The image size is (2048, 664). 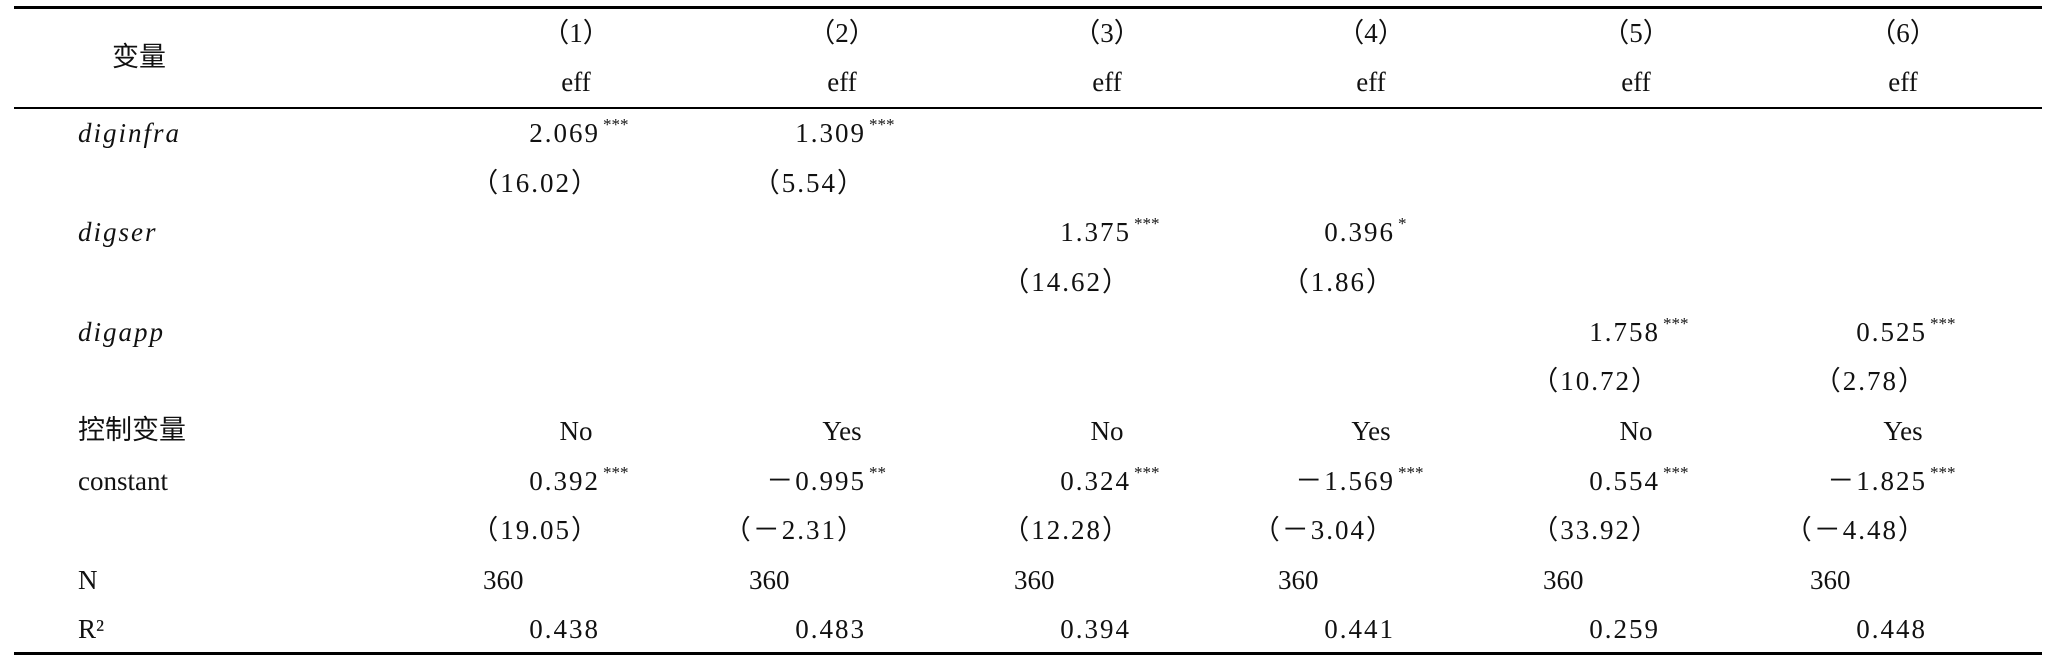 I want to click on significance-stars: **, so click(x=877, y=472).